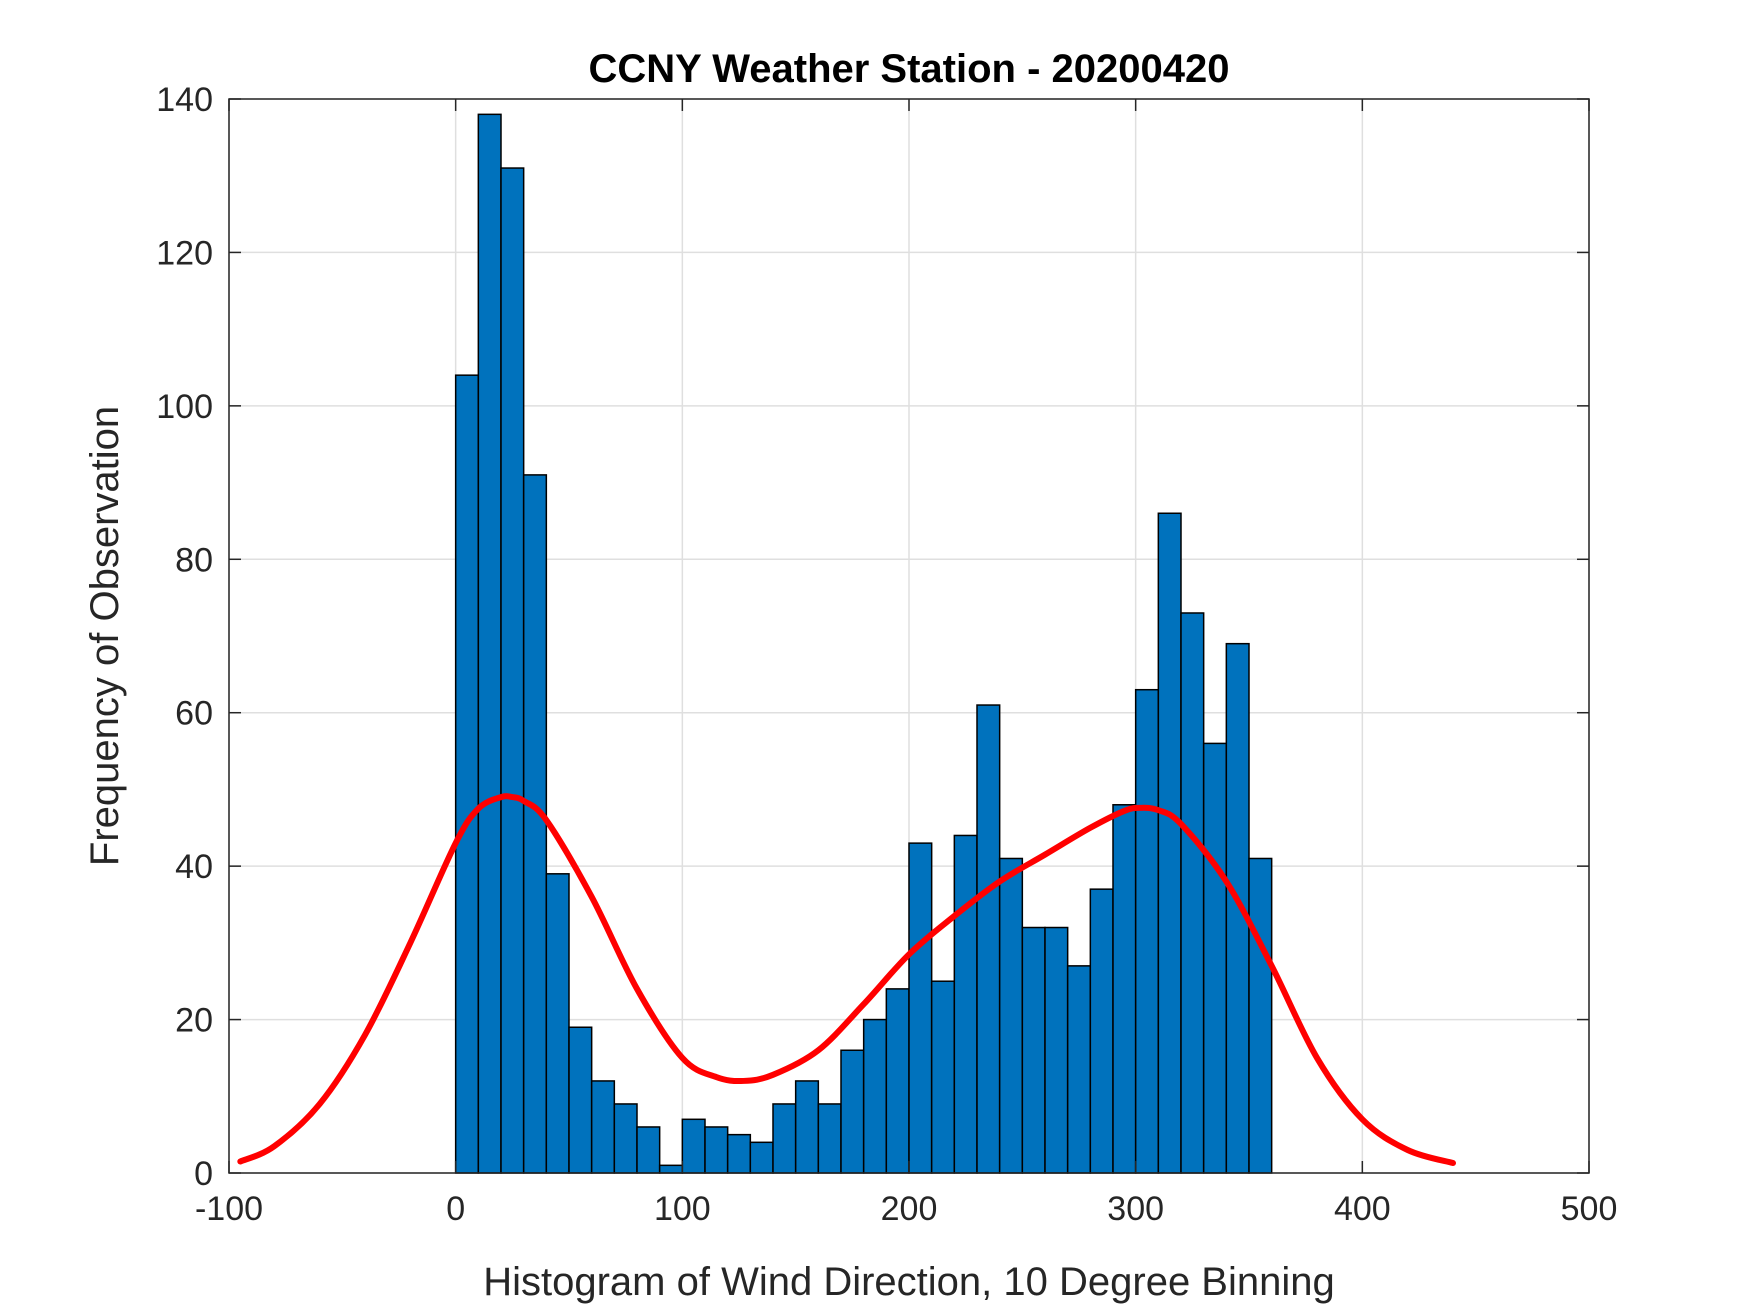 The height and width of the screenshot is (1313, 1750). Describe the element at coordinates (909, 1209) in the screenshot. I see `x-tick-label: 200` at that location.